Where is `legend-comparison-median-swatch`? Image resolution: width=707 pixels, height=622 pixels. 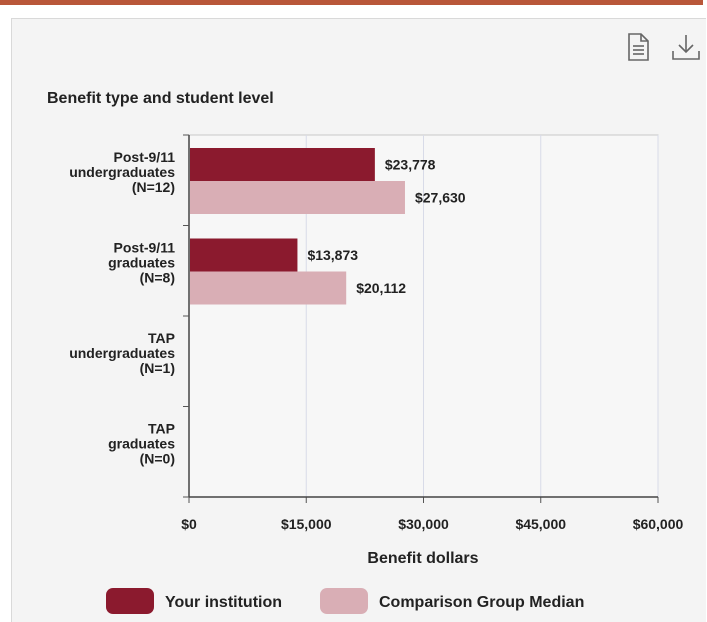 legend-comparison-median-swatch is located at coordinates (344, 601).